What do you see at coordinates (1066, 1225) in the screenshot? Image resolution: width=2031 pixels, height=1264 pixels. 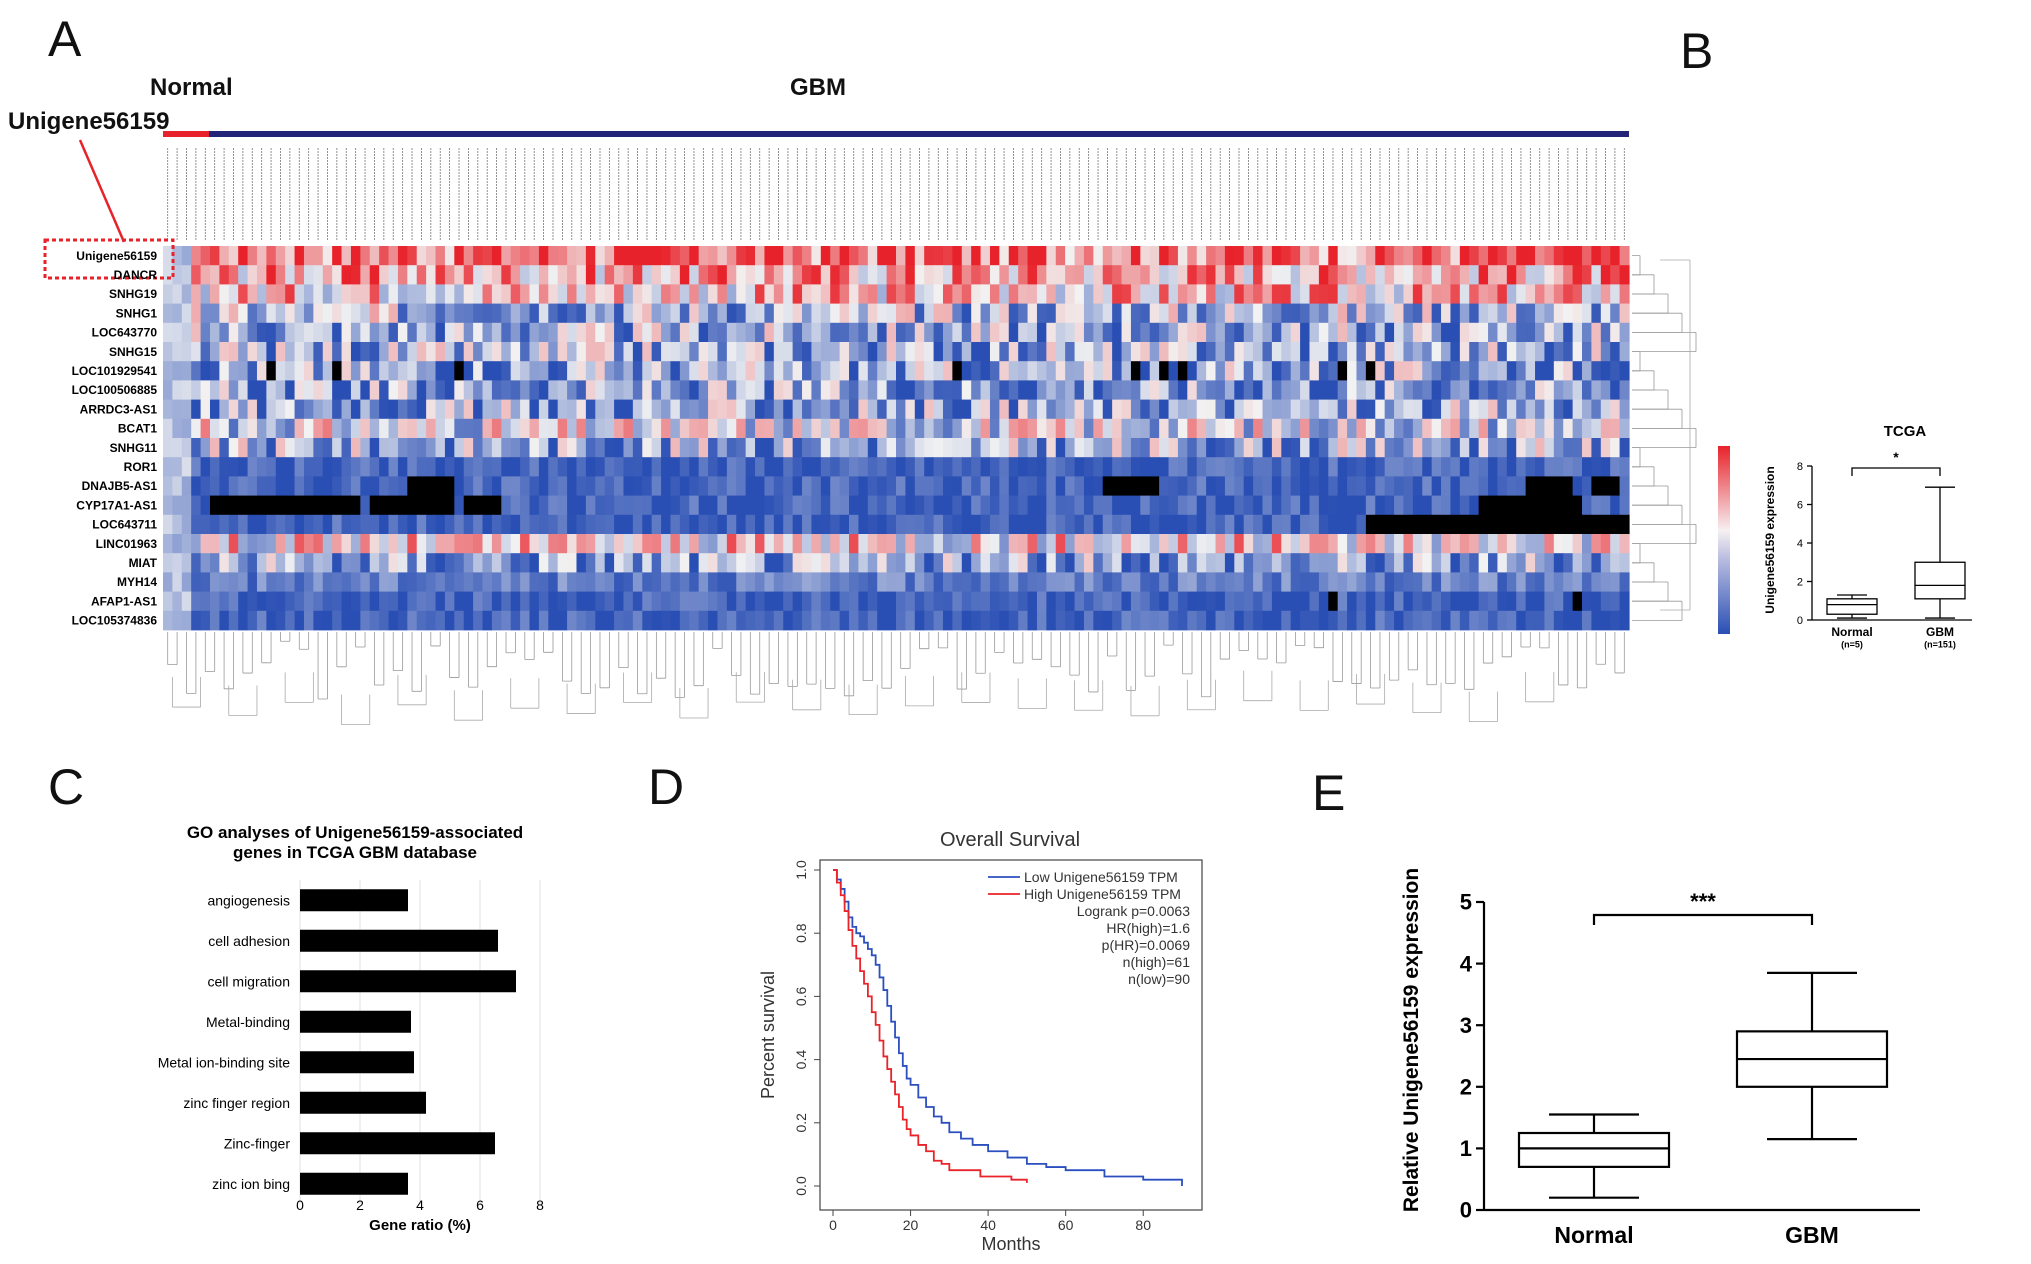 I see `x-tick-label: 60` at bounding box center [1066, 1225].